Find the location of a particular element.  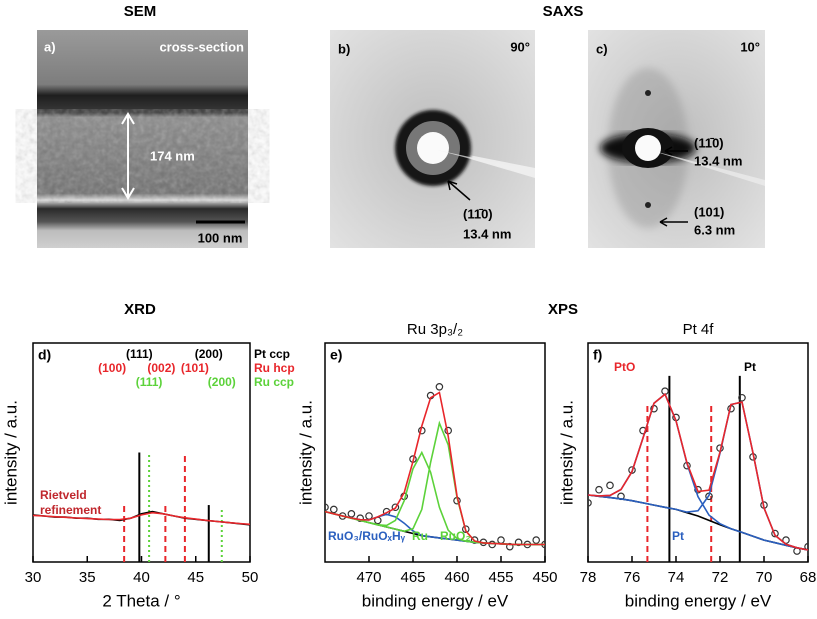

reference-name: Pt ccp is located at coordinates (272, 354).